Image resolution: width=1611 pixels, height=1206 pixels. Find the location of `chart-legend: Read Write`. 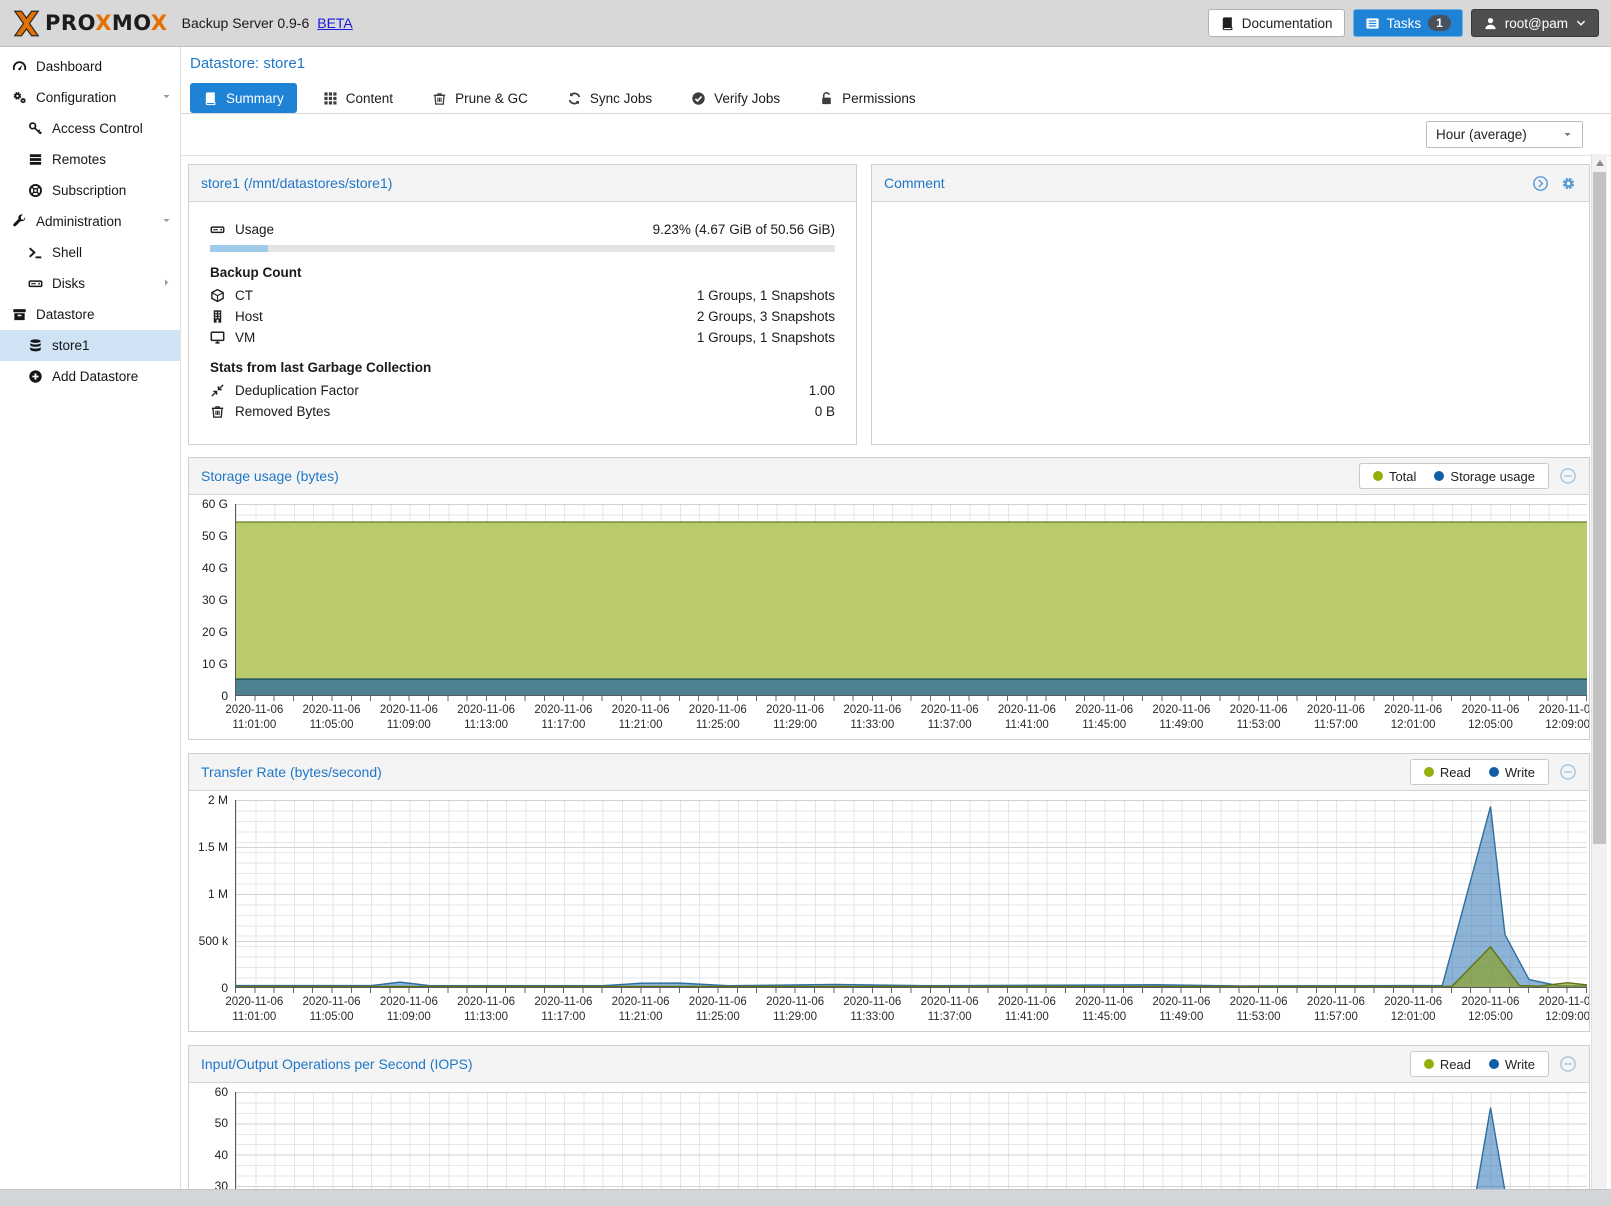

chart-legend: Read Write is located at coordinates (1479, 1064).